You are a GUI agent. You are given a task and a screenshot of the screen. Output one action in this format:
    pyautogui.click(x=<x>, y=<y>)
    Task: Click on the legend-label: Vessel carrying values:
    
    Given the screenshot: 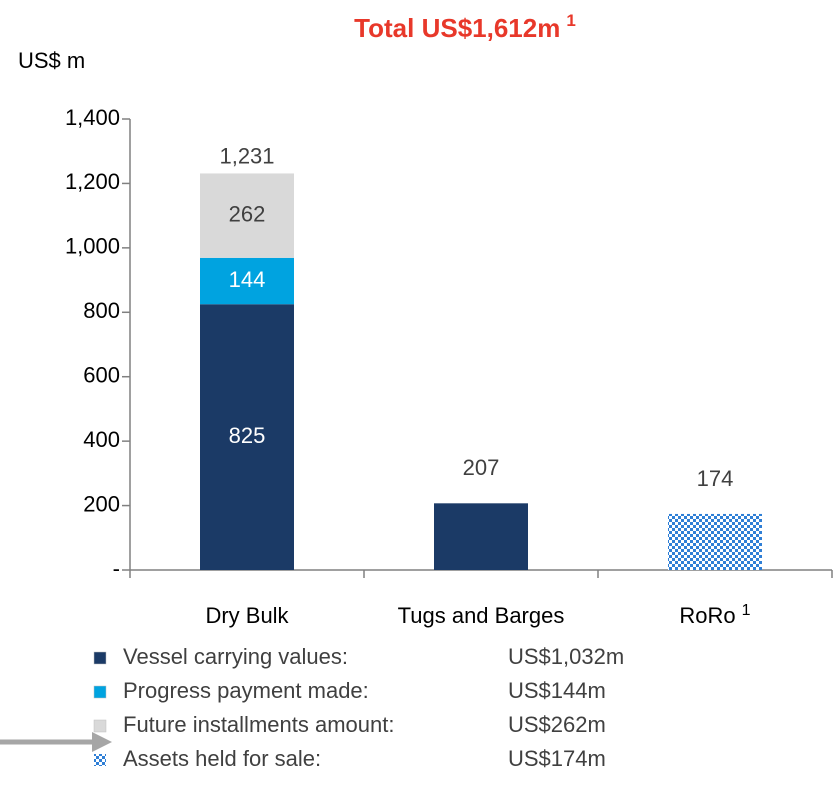 What is the action you would take?
    pyautogui.click(x=235, y=656)
    